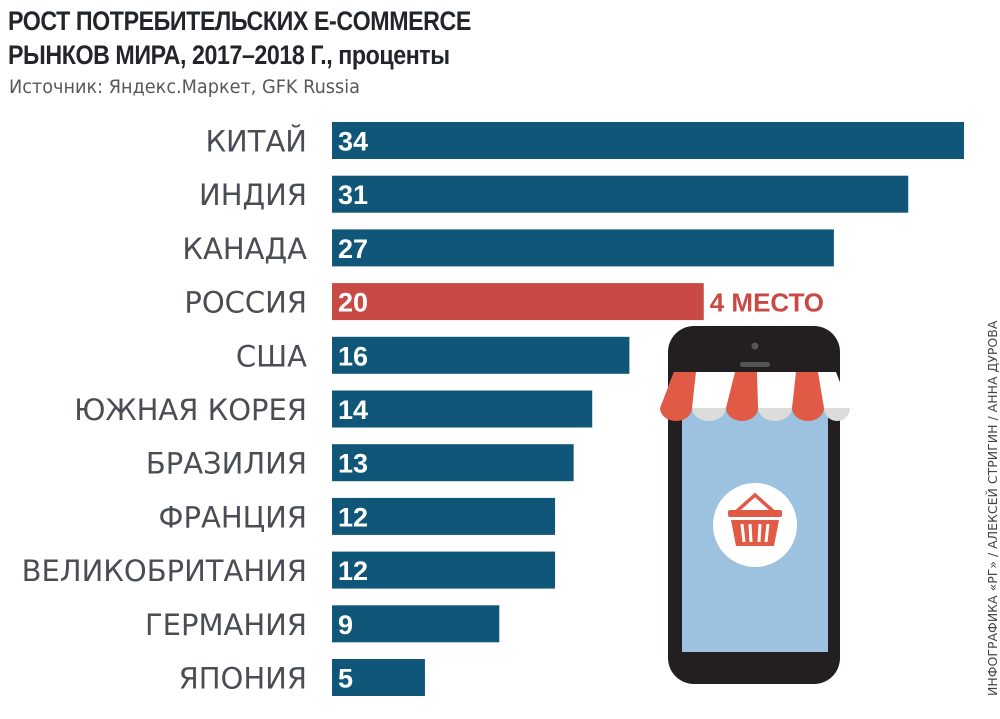 This screenshot has width=1000, height=719. I want to click on category-label: США, so click(271, 356).